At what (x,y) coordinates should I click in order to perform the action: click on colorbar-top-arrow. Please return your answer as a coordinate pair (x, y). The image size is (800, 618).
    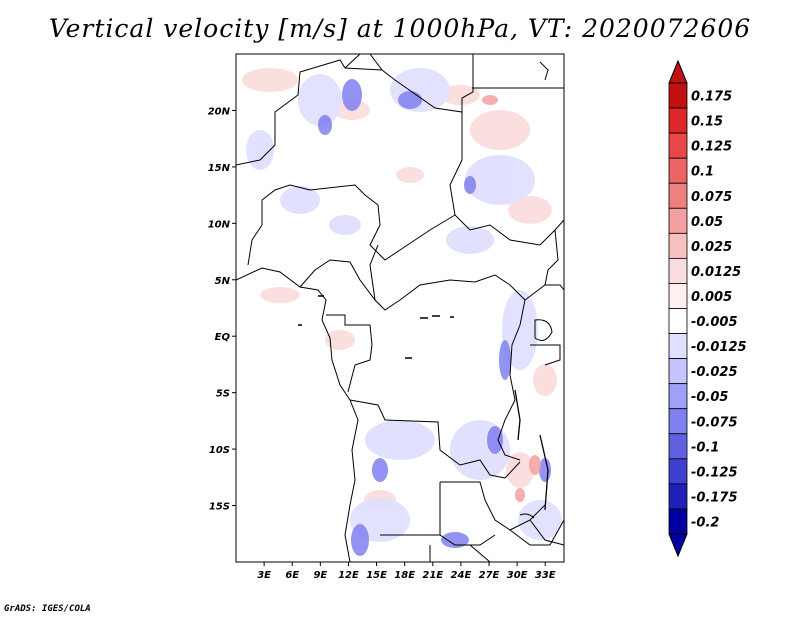
    Looking at the image, I should click on (678, 71).